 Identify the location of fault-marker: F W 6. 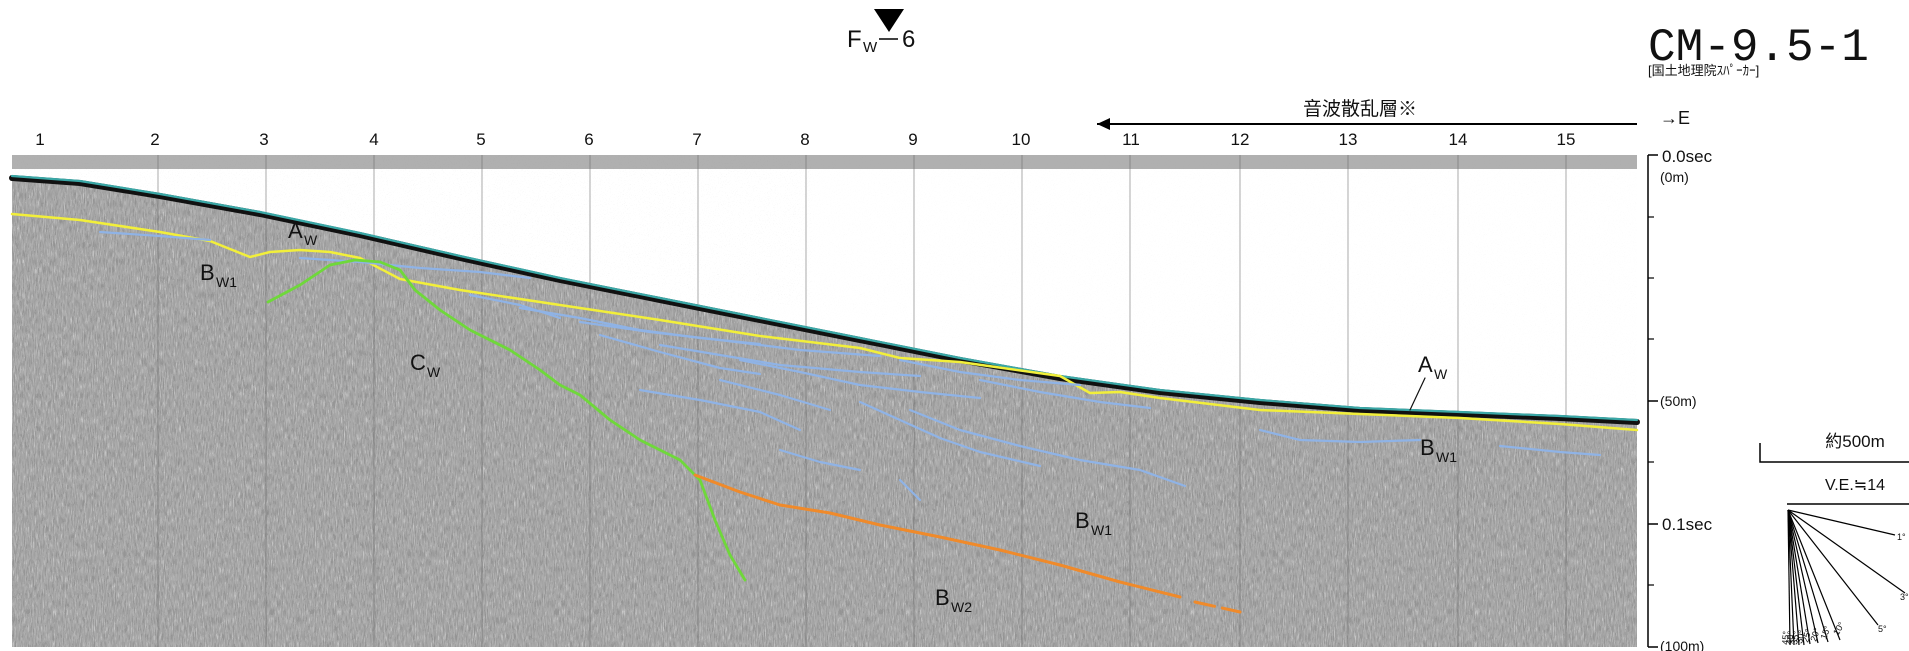
(881, 32).